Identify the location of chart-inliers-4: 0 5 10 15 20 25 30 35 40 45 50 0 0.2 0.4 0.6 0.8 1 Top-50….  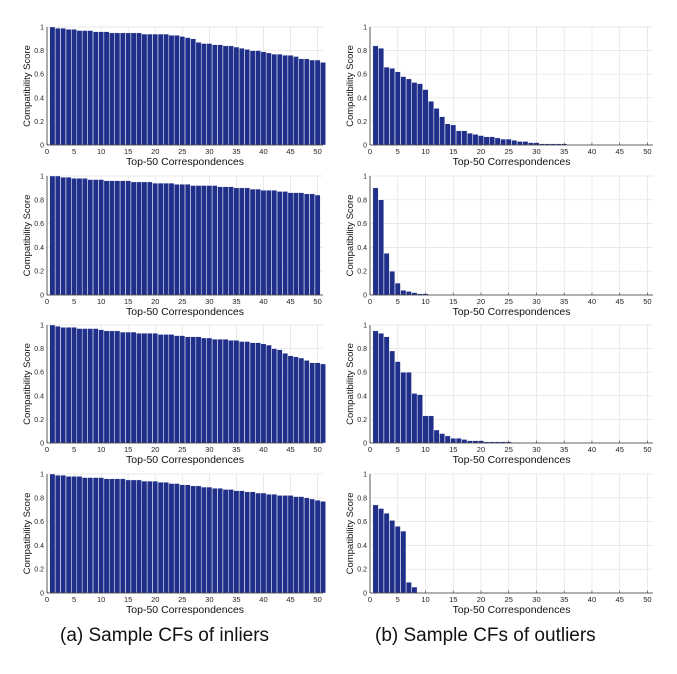
(174, 544).